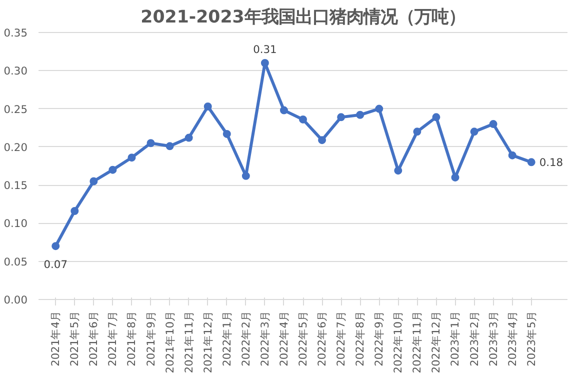 The height and width of the screenshot is (376, 587). I want to click on data-label: 0.31, so click(265, 49).